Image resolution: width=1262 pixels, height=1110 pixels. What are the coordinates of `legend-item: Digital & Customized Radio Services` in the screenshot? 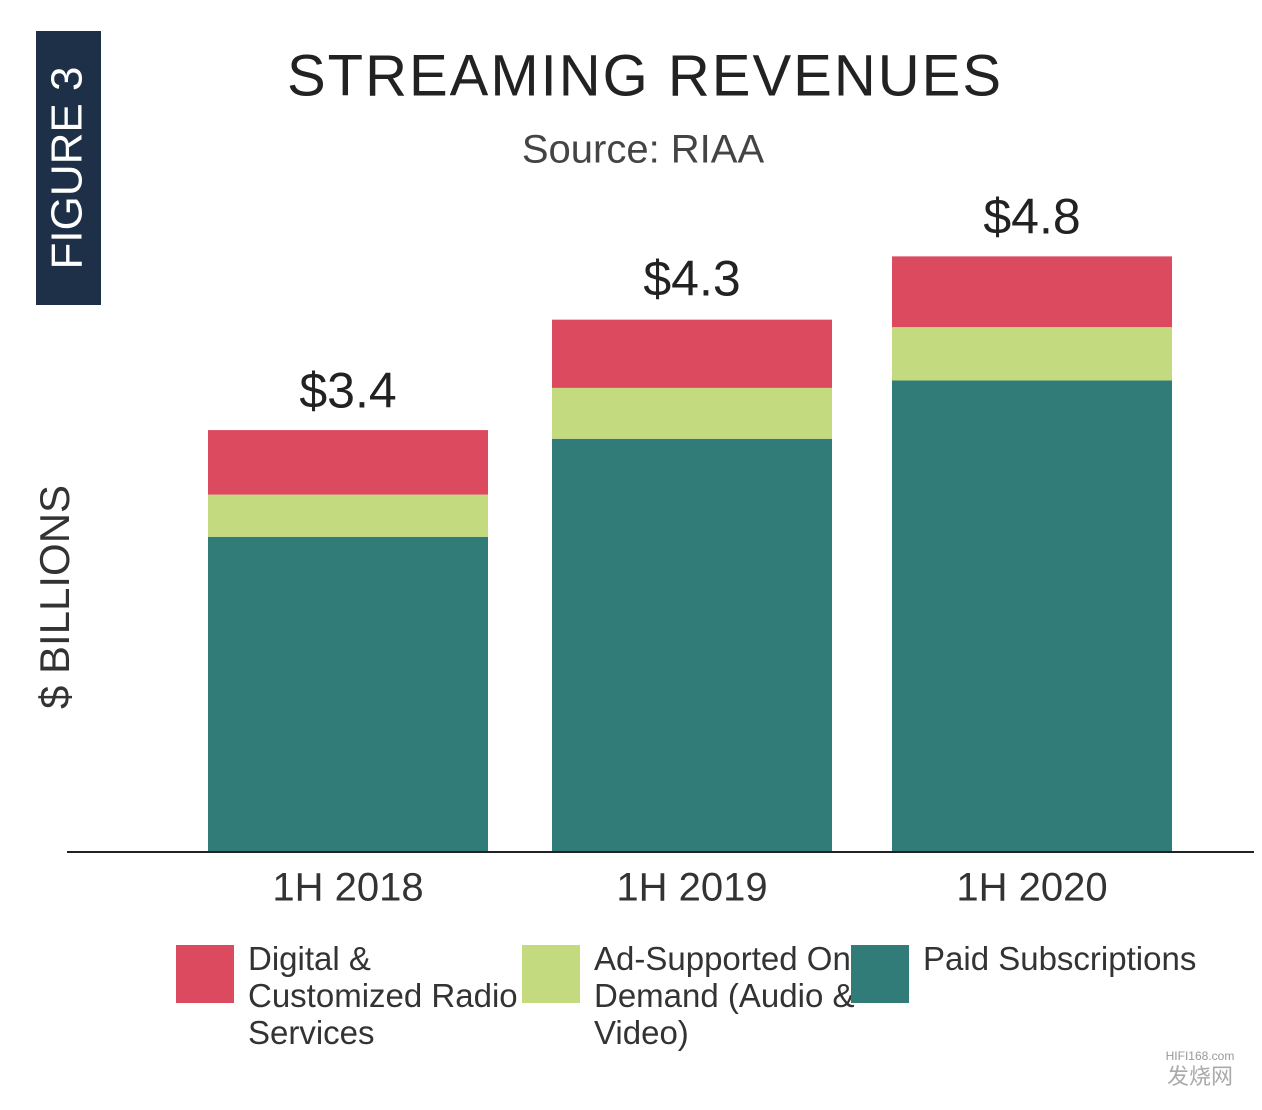 It's located at (349, 995).